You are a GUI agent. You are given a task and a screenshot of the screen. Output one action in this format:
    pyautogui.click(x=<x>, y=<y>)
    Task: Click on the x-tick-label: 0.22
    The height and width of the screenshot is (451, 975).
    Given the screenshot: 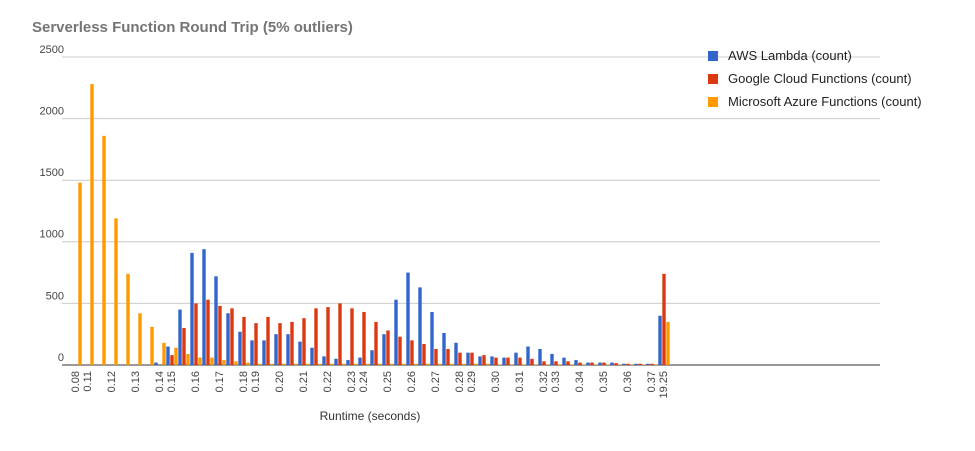 What is the action you would take?
    pyautogui.click(x=328, y=381)
    